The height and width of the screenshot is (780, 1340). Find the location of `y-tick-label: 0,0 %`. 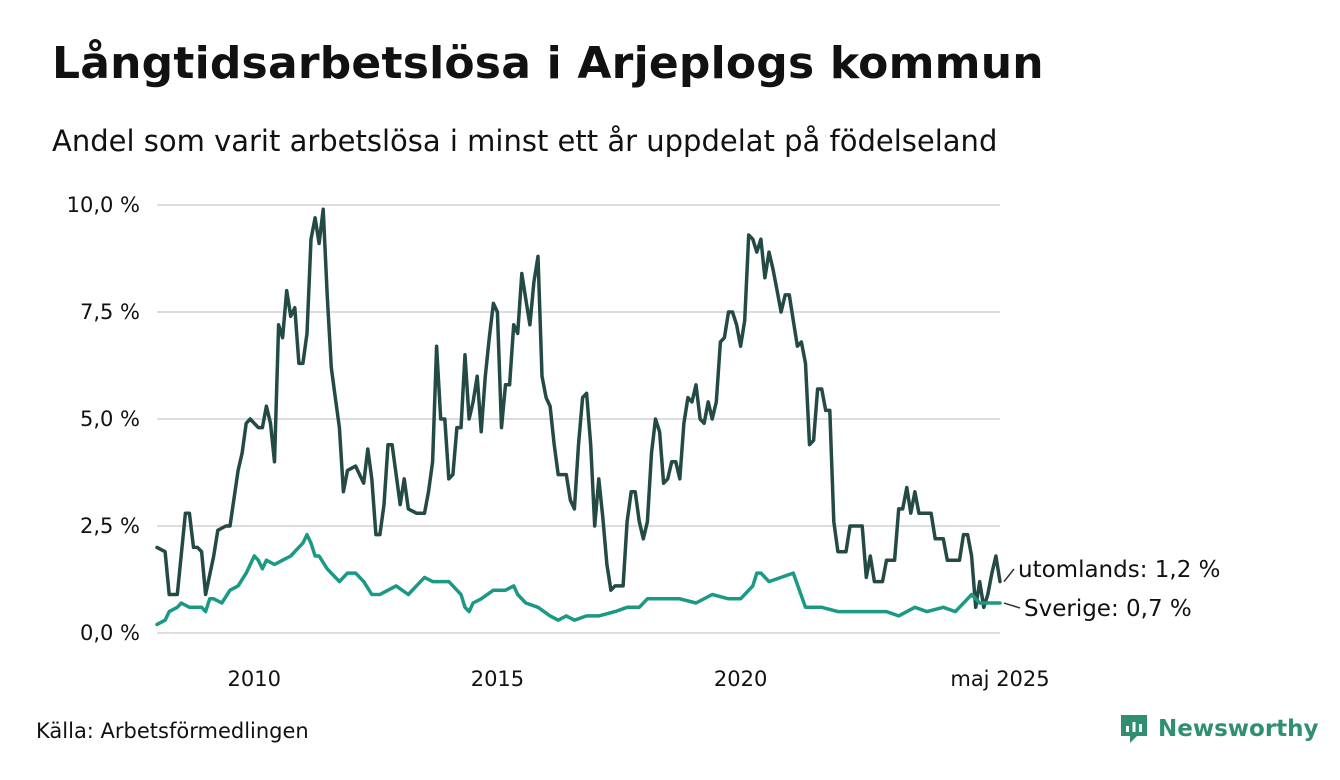

y-tick-label: 0,0 % is located at coordinates (110, 633).